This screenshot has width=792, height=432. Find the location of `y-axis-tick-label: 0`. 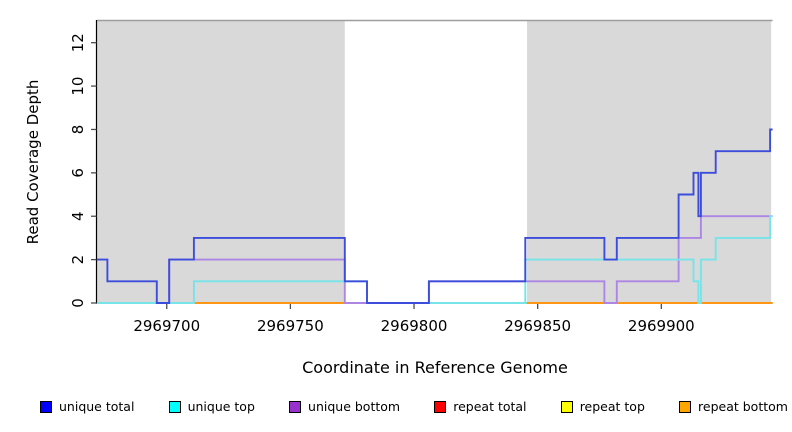

y-axis-tick-label: 0 is located at coordinates (78, 303).